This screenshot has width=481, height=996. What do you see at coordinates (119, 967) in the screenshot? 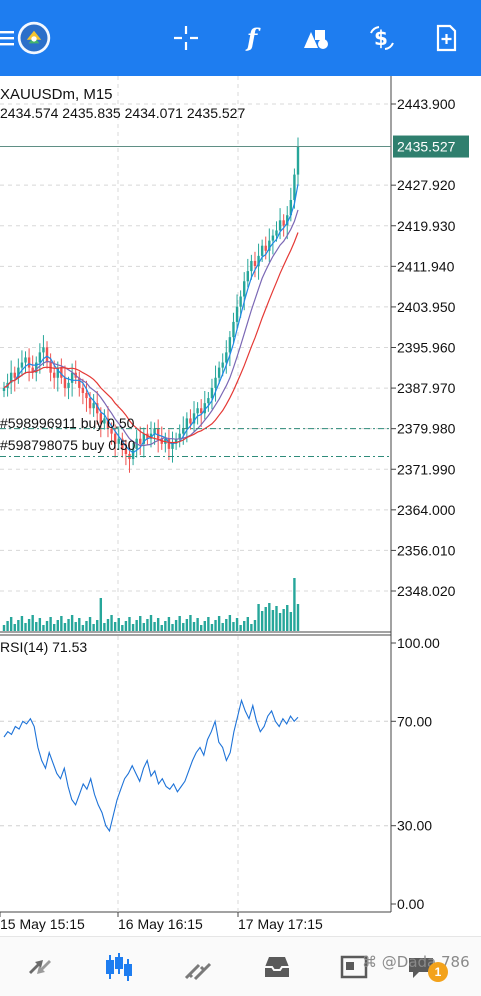
I see `chart-candles-icon` at bounding box center [119, 967].